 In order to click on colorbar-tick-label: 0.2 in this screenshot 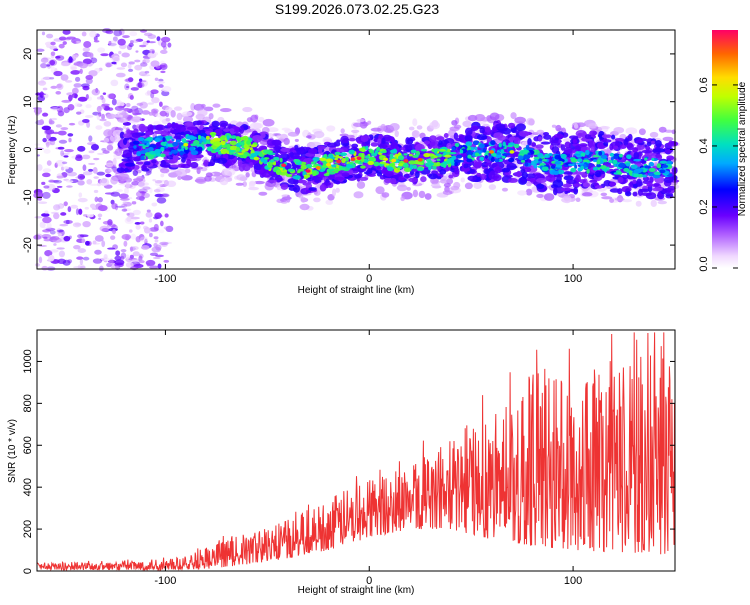, I will do `click(704, 206)`.